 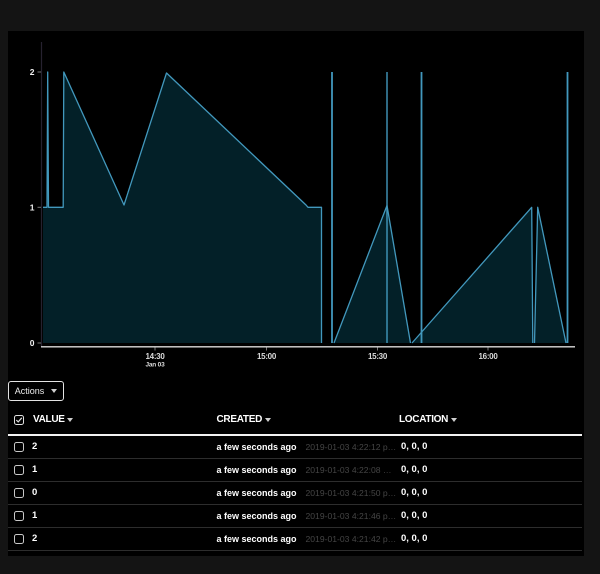 I want to click on svg-text: 16:00, so click(x=489, y=356).